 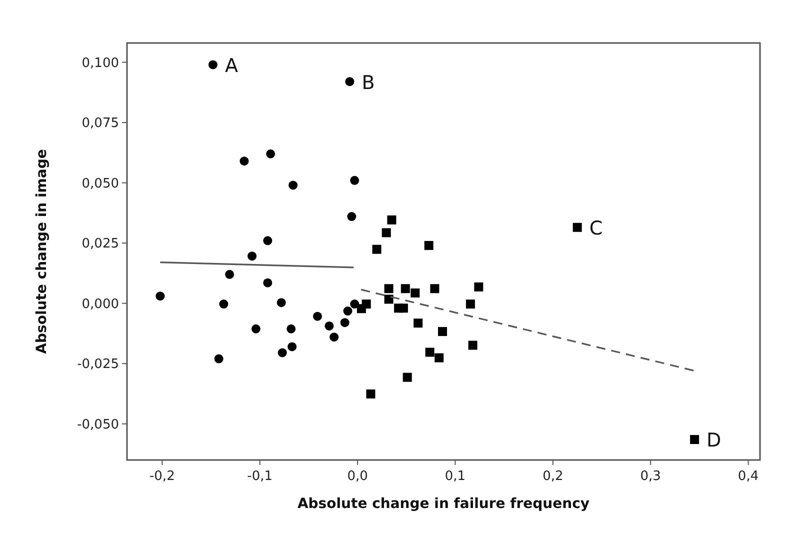 I want to click on annotation: B, so click(x=368, y=83).